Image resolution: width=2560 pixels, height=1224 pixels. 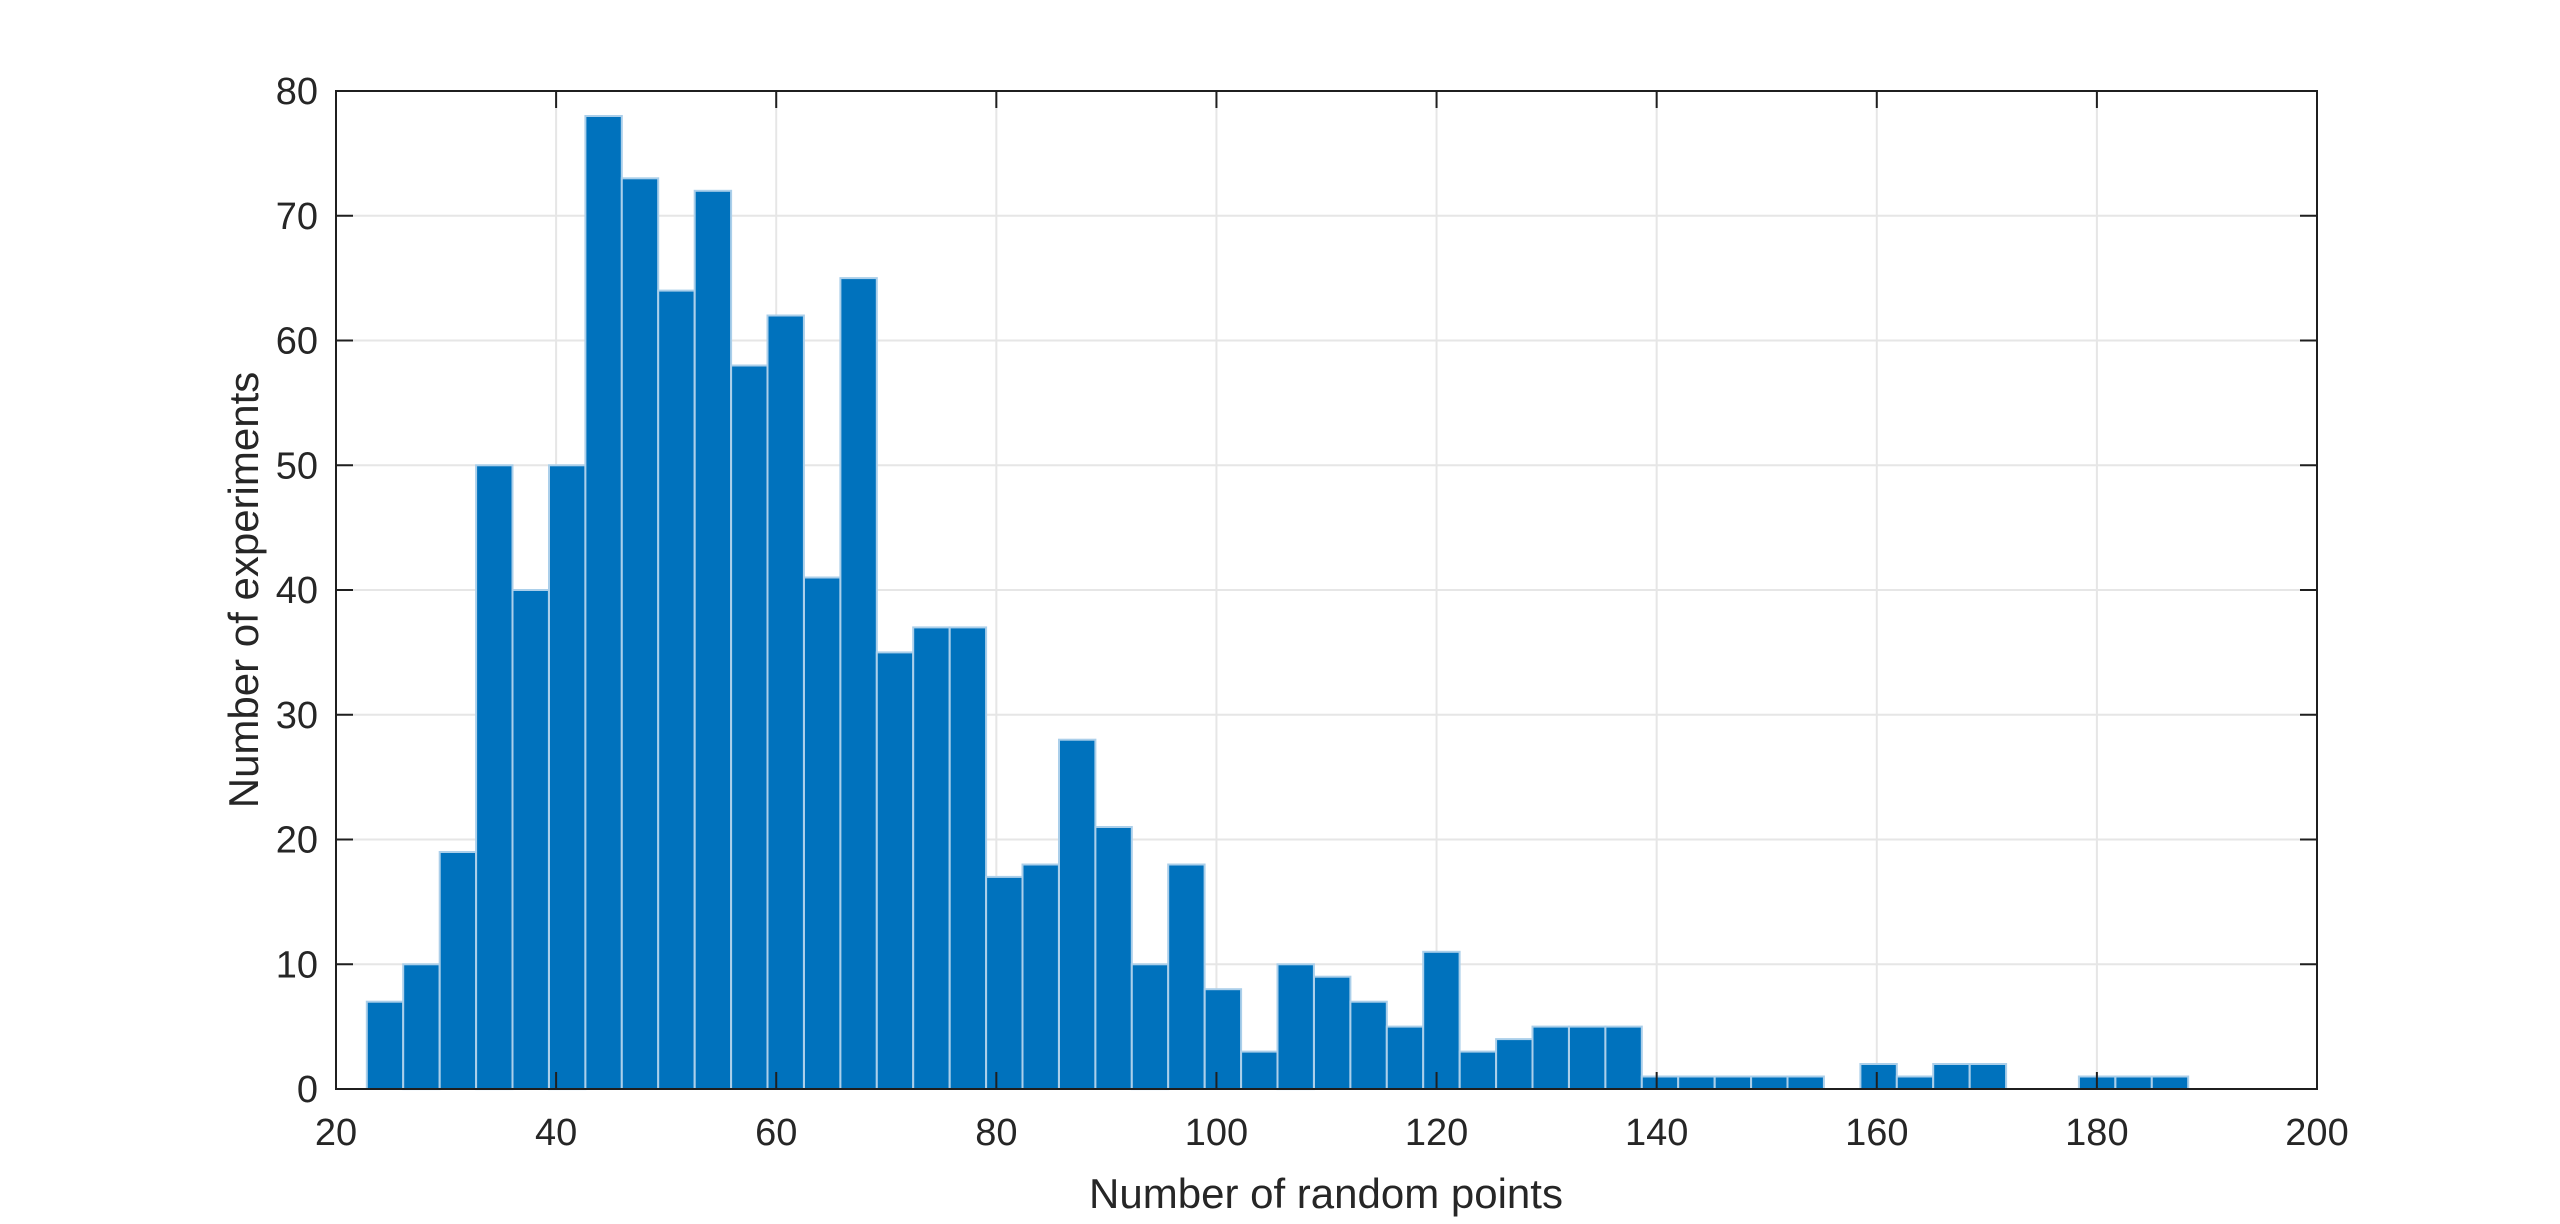 I want to click on y-tick-label: 10, so click(x=297, y=965).